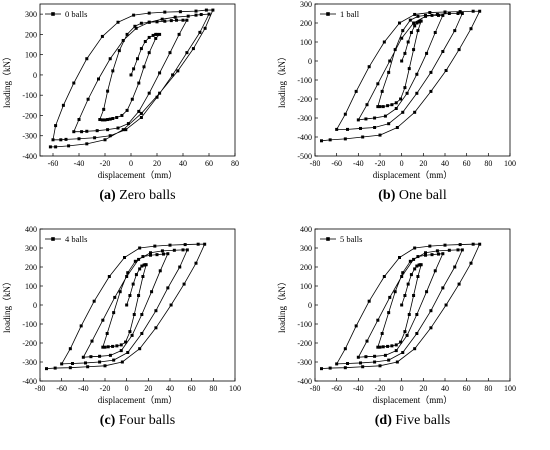 The height and width of the screenshot is (450, 550). Describe the element at coordinates (488, 163) in the screenshot. I see `x-tick-label: 80` at that location.